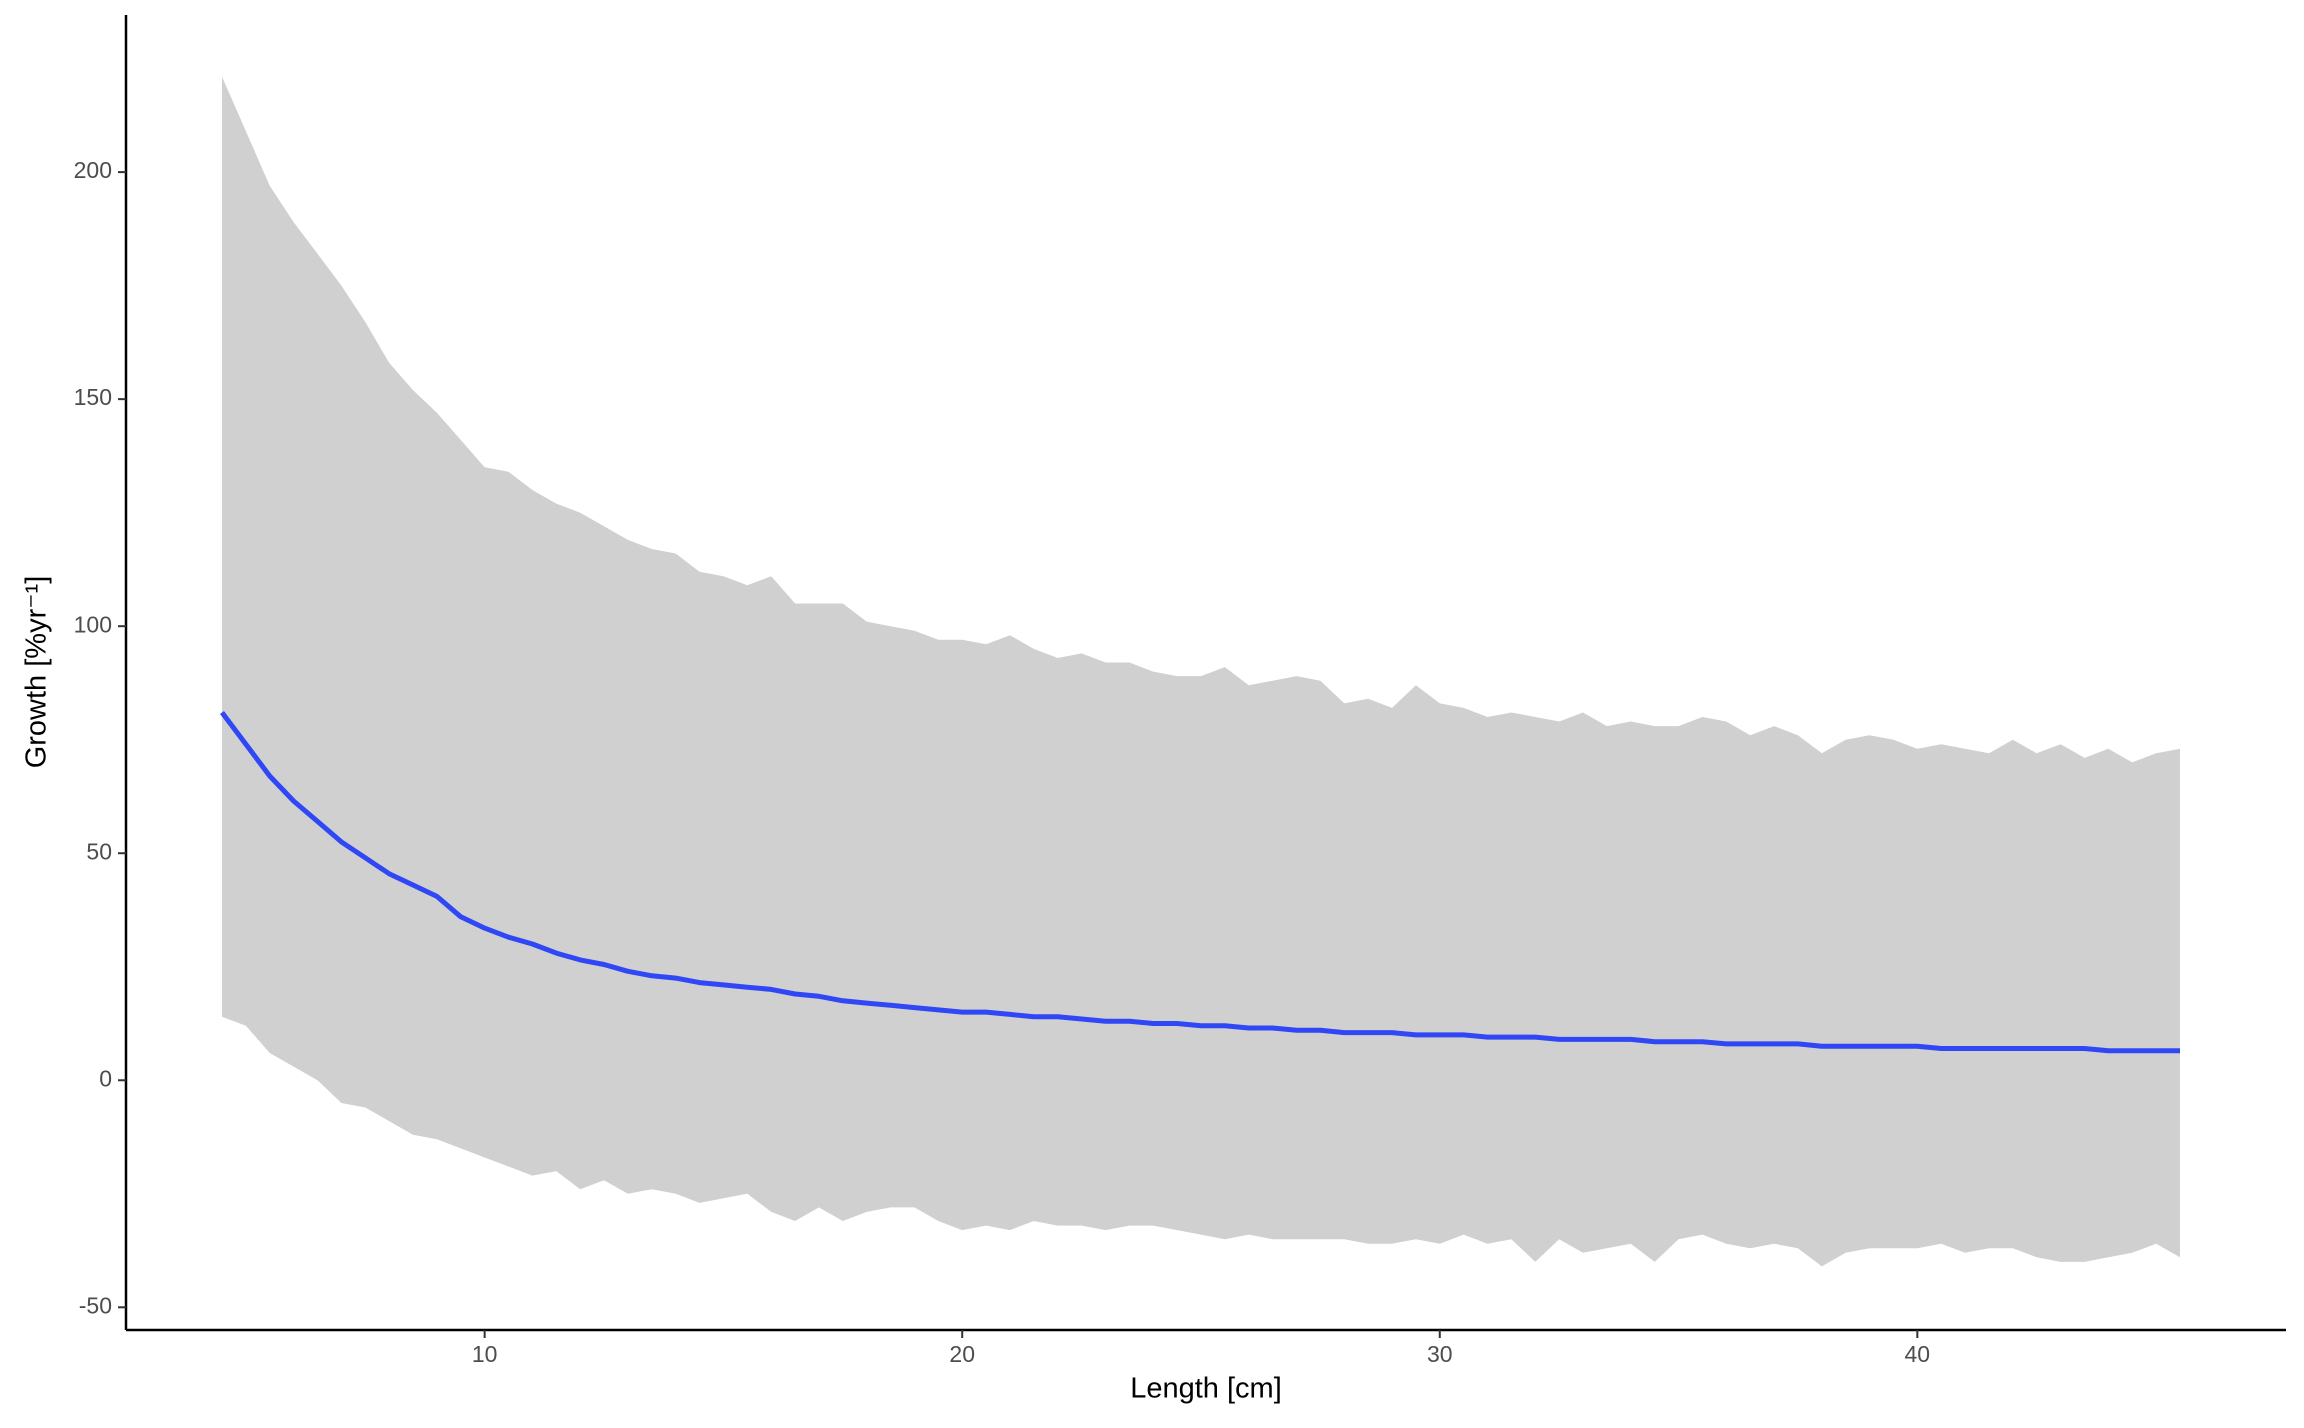 The width and height of the screenshot is (2304, 1428). Describe the element at coordinates (962, 1354) in the screenshot. I see `x-tick-label: 20` at that location.